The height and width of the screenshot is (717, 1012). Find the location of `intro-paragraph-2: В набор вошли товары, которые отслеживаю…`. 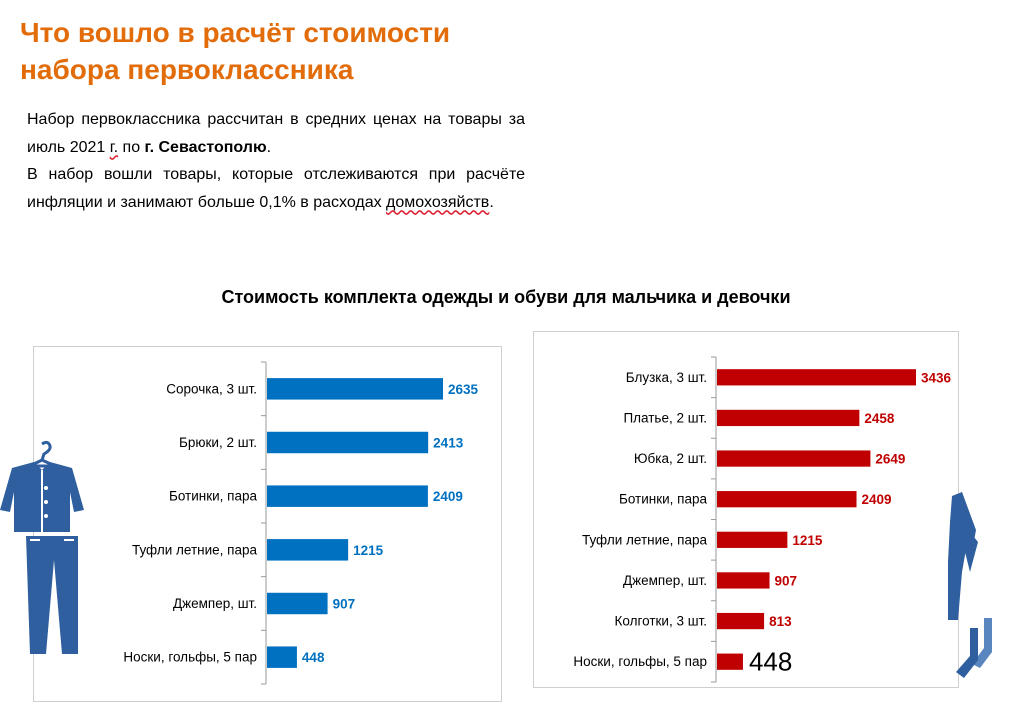

intro-paragraph-2: В набор вошли товары, которые отслеживаю… is located at coordinates (276, 188).